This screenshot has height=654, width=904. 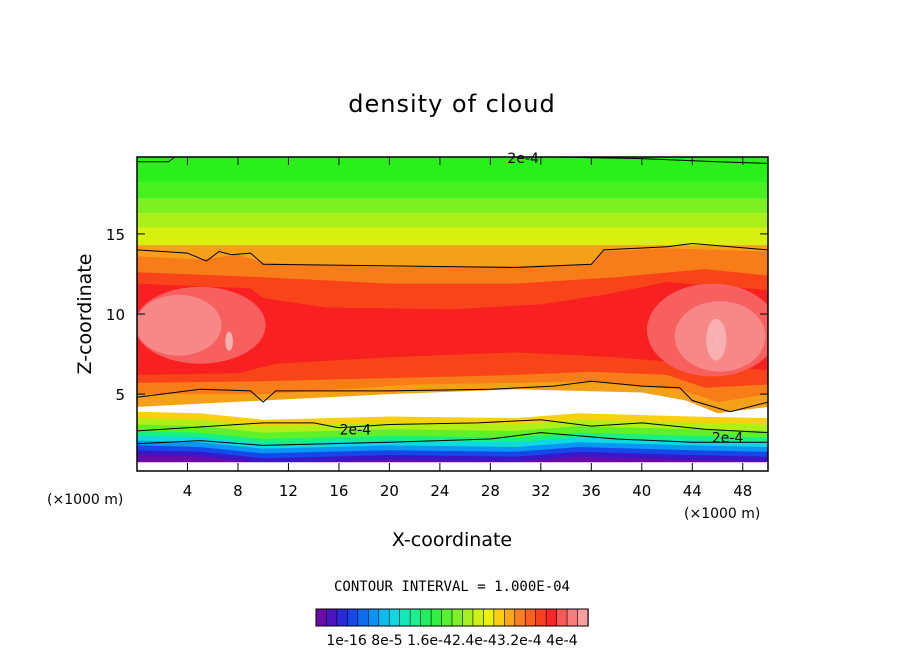 What do you see at coordinates (452, 540) in the screenshot?
I see `x-axis-title: X-coordinate` at bounding box center [452, 540].